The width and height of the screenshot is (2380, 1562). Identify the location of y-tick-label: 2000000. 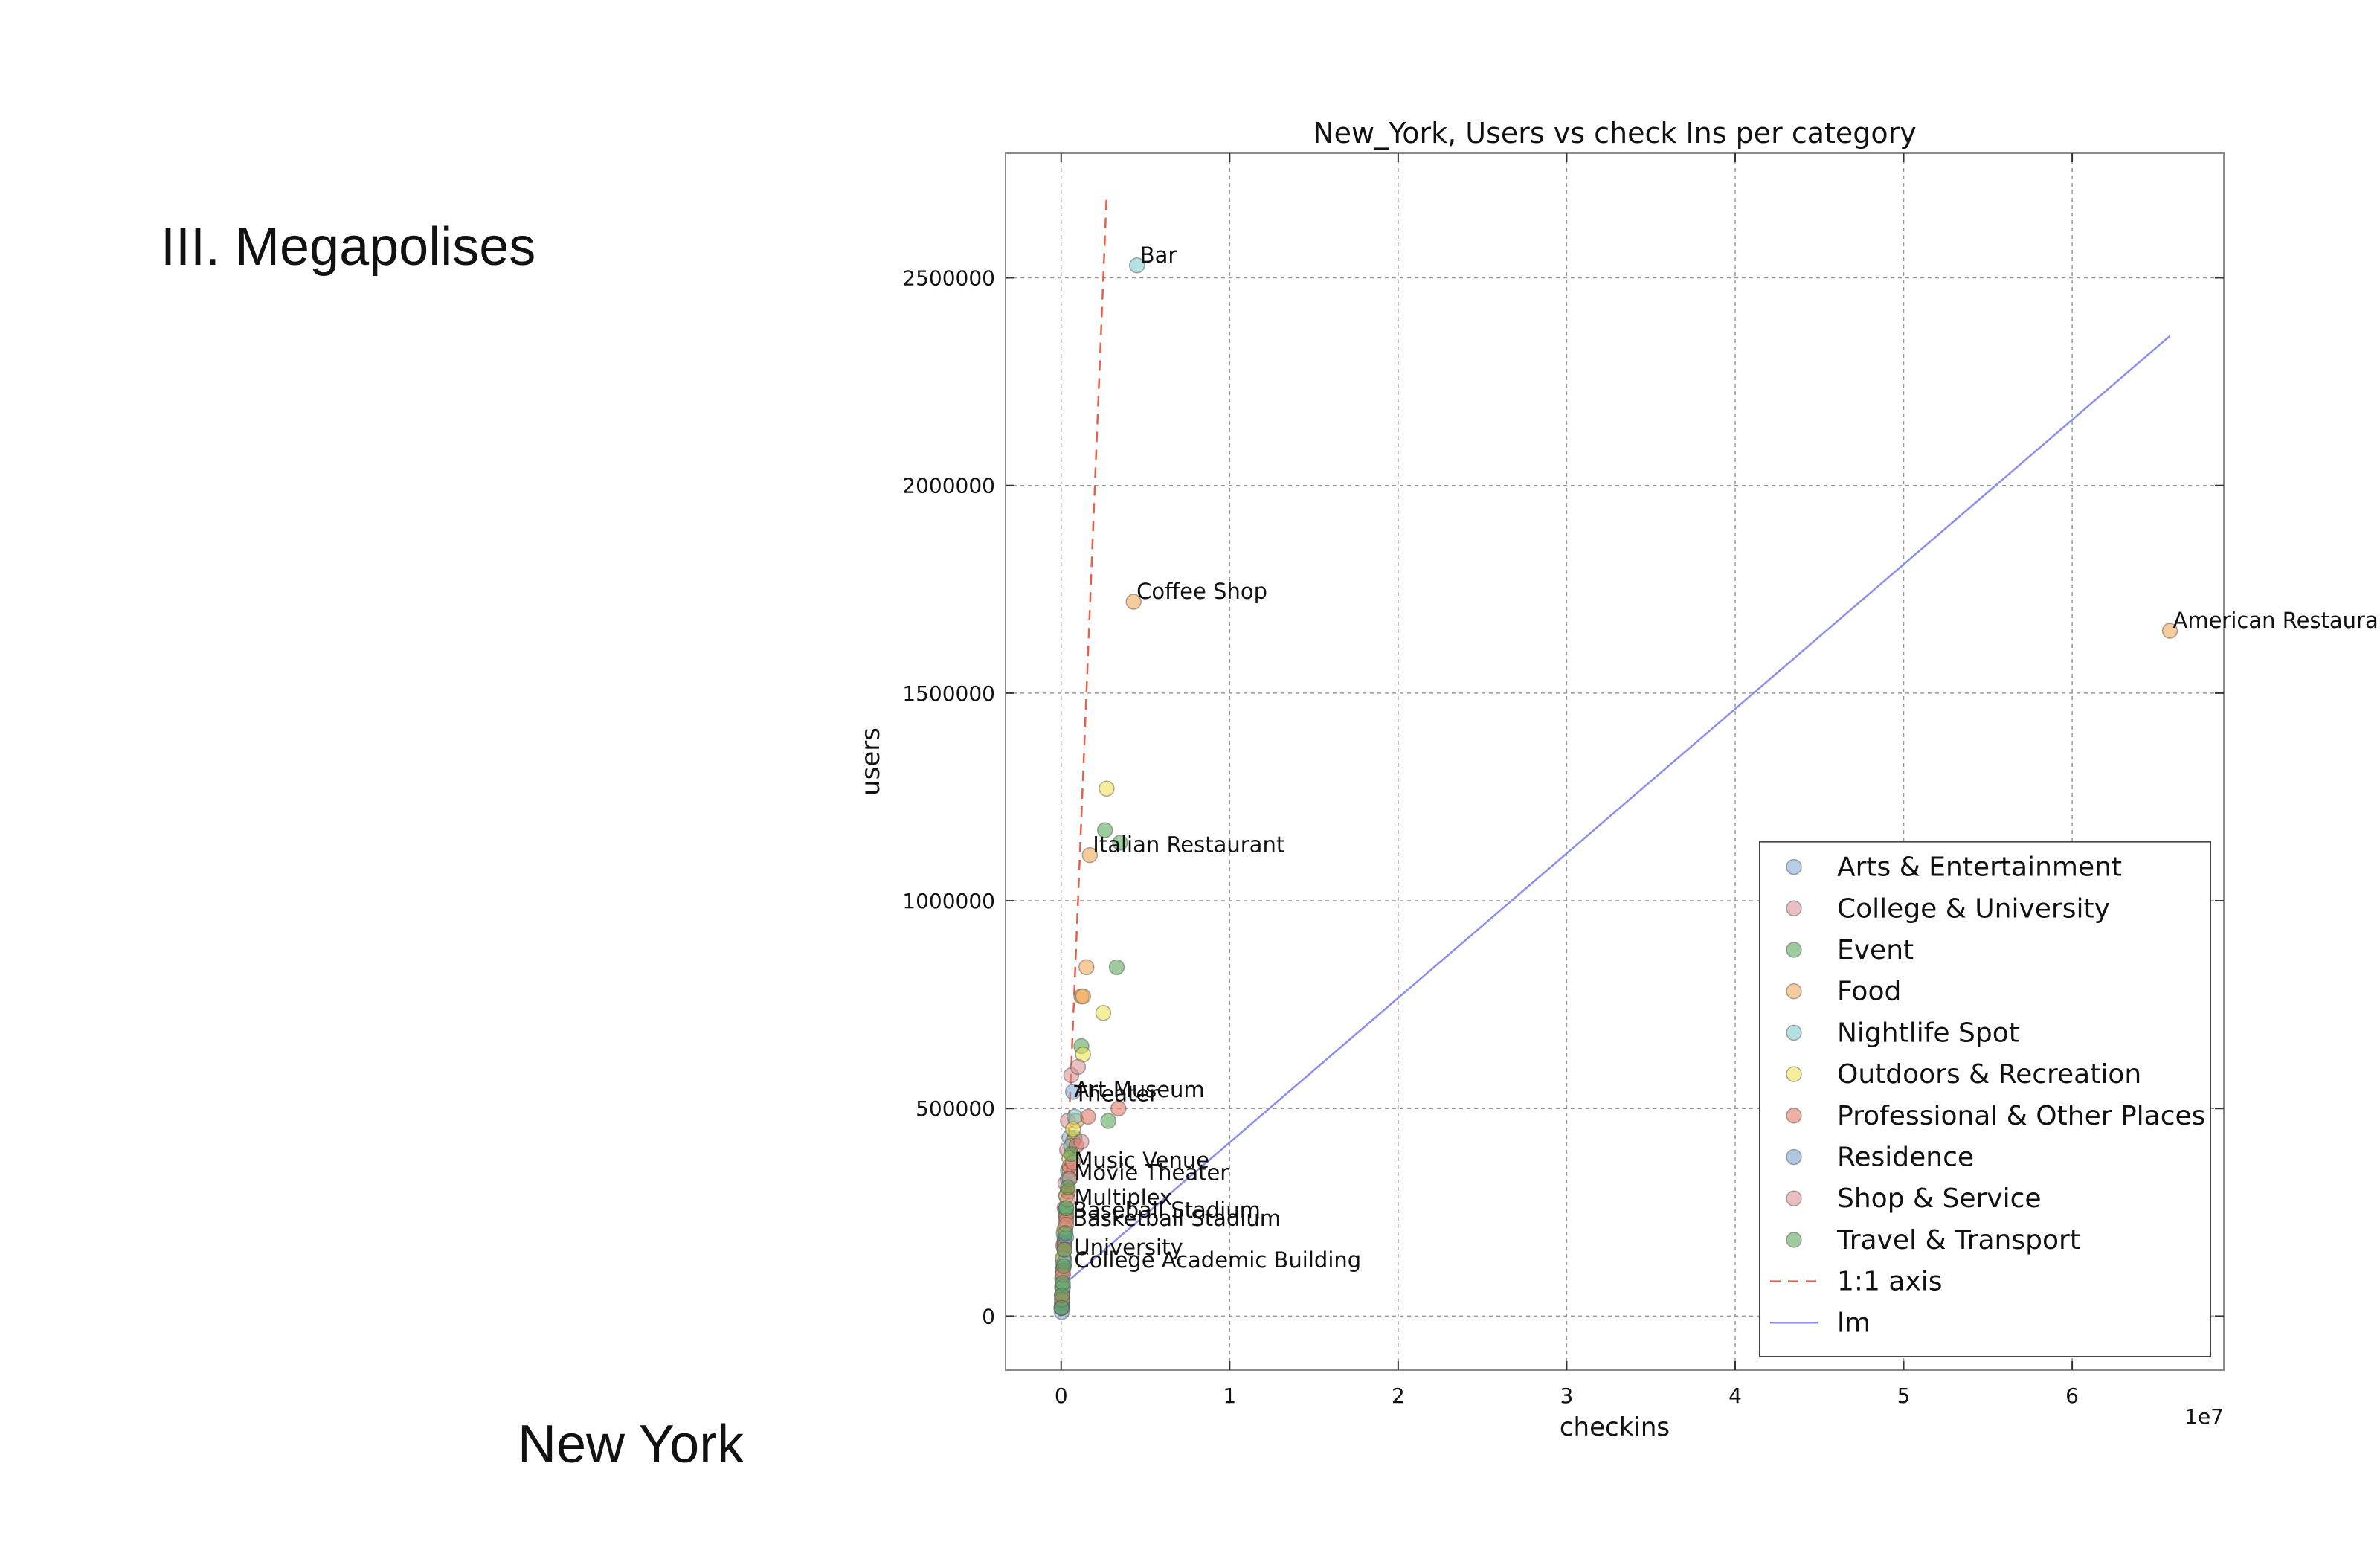
(949, 486).